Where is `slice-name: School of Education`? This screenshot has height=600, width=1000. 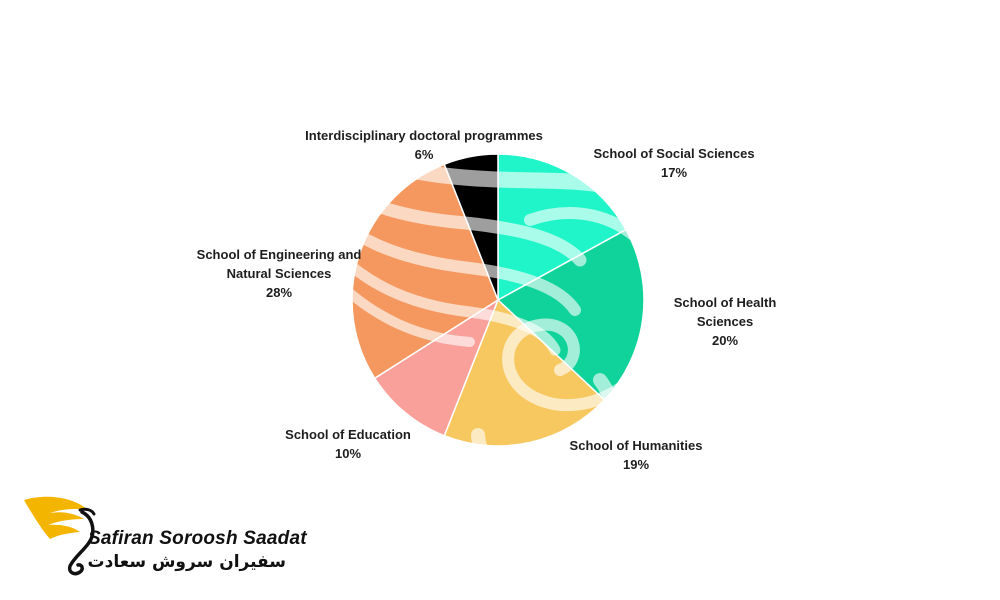 slice-name: School of Education is located at coordinates (348, 434).